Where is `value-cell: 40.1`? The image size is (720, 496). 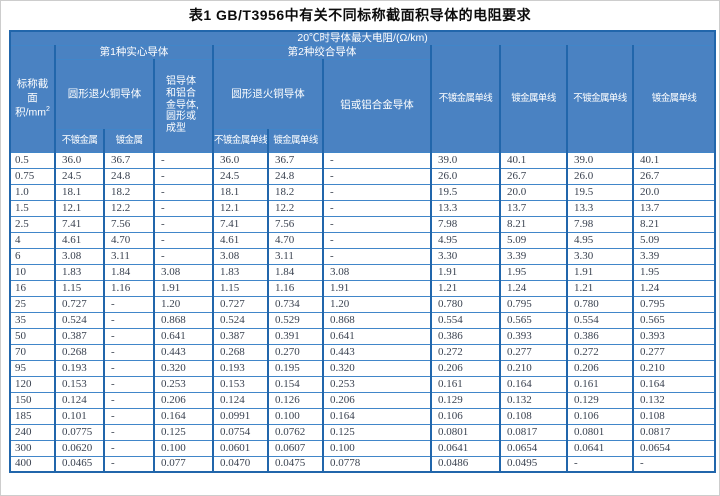 value-cell: 40.1 is located at coordinates (674, 160).